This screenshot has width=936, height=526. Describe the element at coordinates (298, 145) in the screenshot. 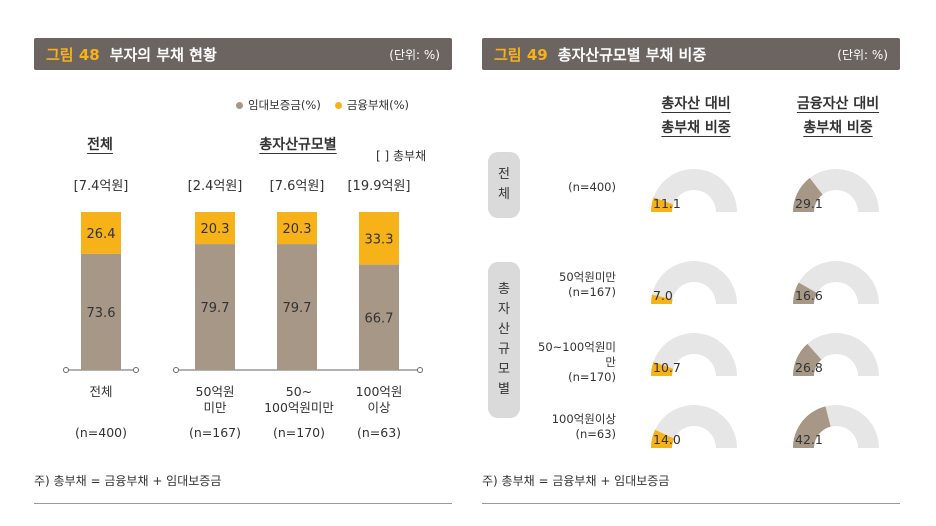

I see `group-size-title: 총자산규모별` at that location.